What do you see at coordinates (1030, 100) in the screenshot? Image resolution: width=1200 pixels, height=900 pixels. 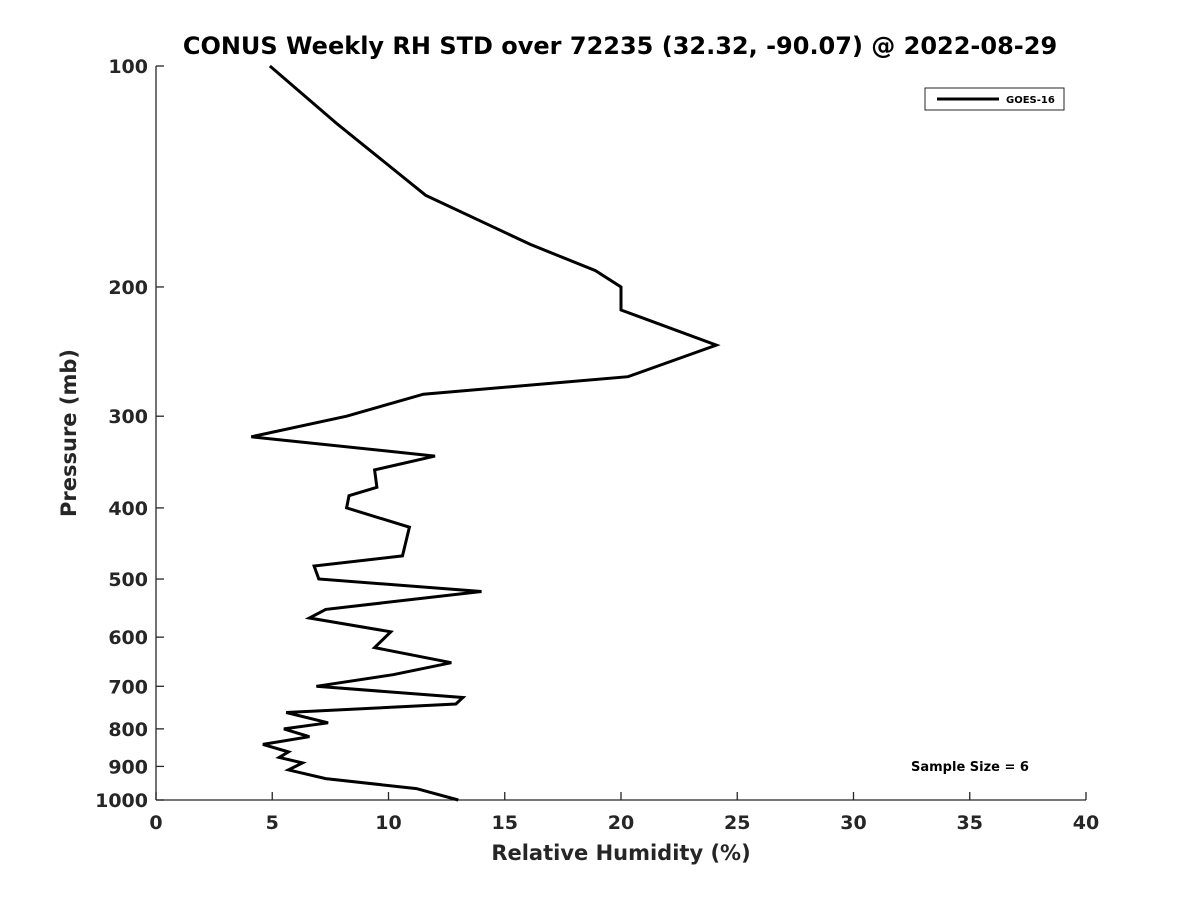 I see `legend-entry-label: GOES-16` at bounding box center [1030, 100].